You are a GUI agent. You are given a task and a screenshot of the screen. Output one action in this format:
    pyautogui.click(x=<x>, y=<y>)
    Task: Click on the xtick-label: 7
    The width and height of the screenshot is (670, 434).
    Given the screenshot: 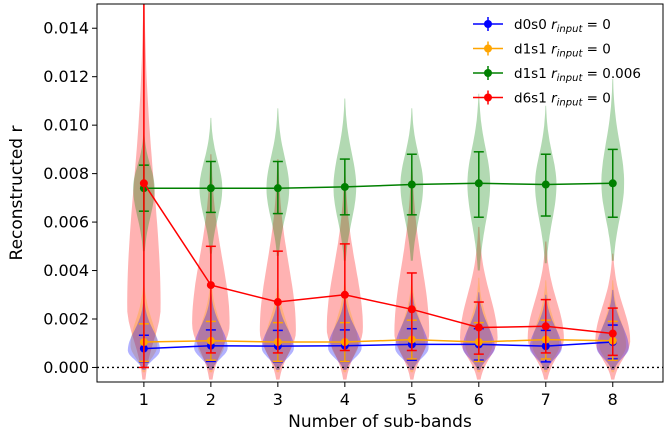 What is the action you would take?
    pyautogui.click(x=546, y=399)
    